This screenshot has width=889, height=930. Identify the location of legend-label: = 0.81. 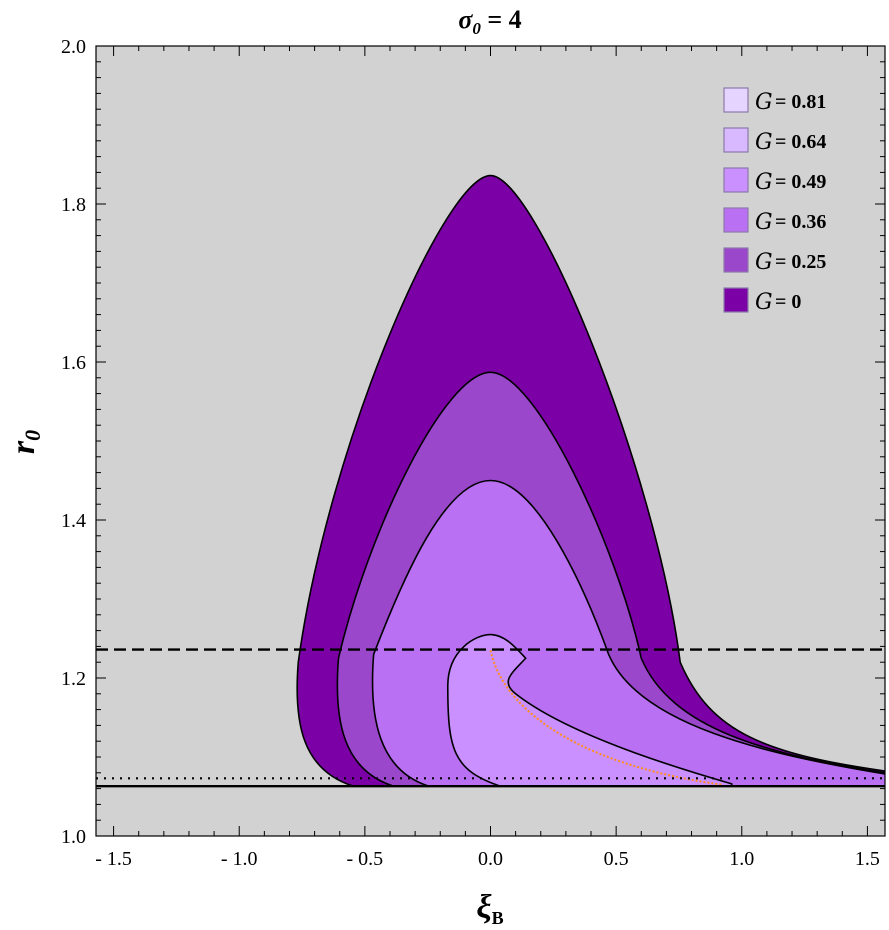
(800, 102).